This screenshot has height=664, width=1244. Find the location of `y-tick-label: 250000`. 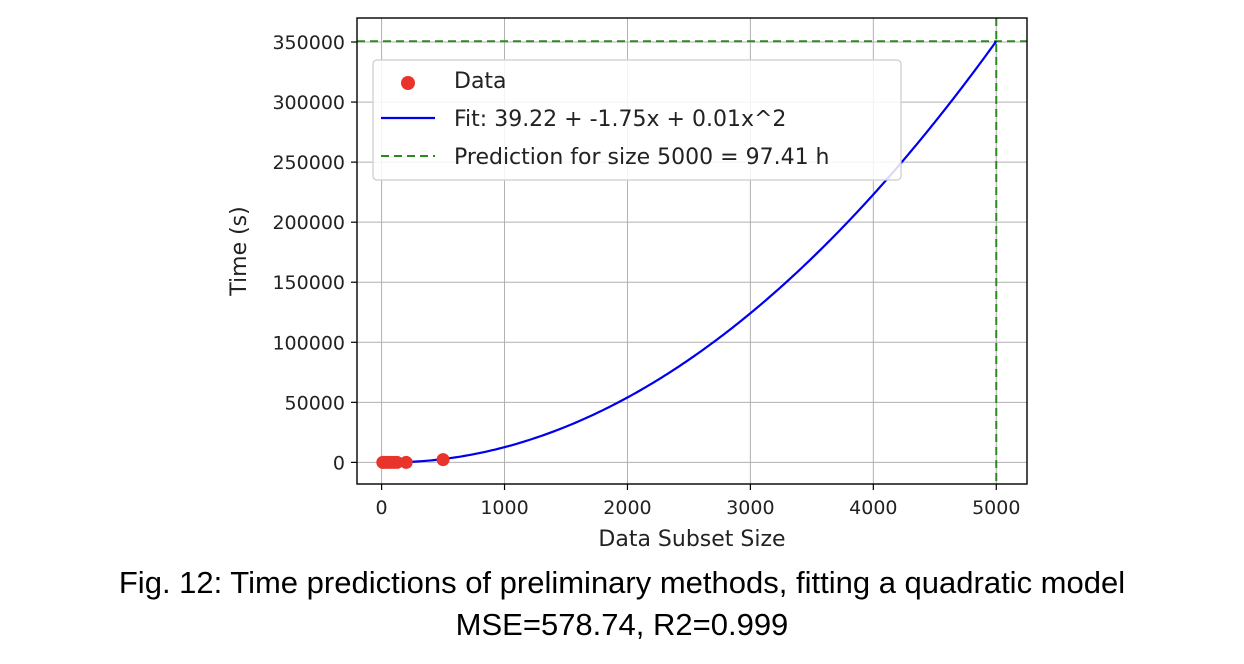

y-tick-label: 250000 is located at coordinates (308, 163).